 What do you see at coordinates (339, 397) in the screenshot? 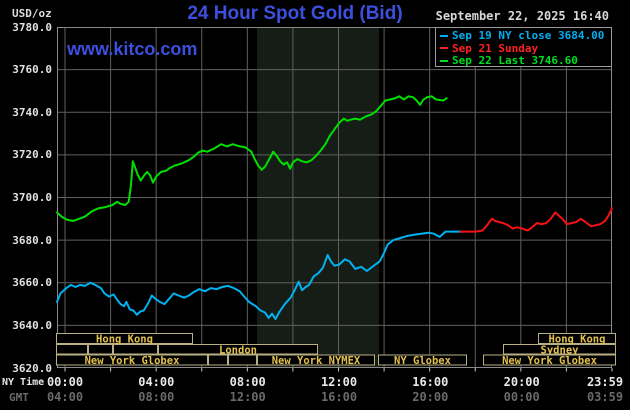
I see `x-axis-gmt-label: 16:00` at bounding box center [339, 397].